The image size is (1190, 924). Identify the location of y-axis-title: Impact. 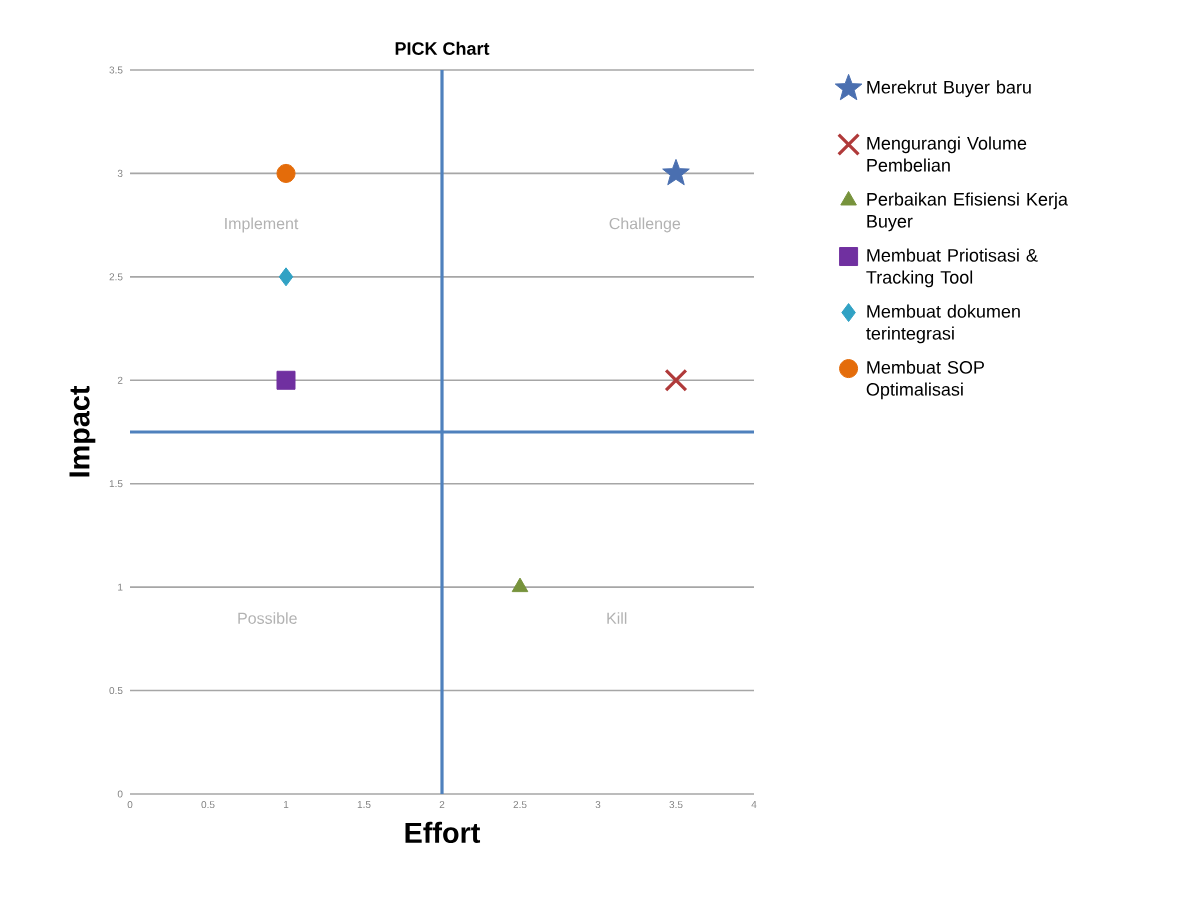
(82, 431).